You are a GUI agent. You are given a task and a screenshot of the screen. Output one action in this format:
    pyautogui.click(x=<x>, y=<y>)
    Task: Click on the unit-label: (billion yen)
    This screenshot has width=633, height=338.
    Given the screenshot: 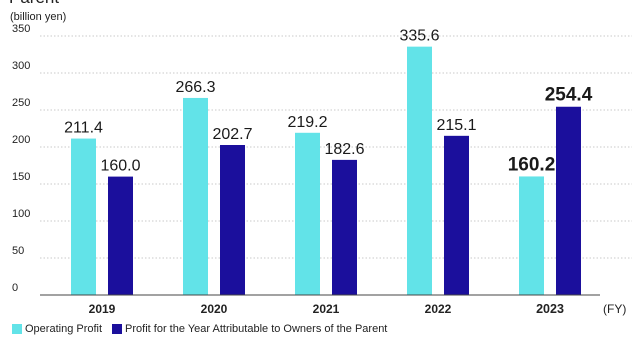 What is the action you would take?
    pyautogui.click(x=38, y=17)
    